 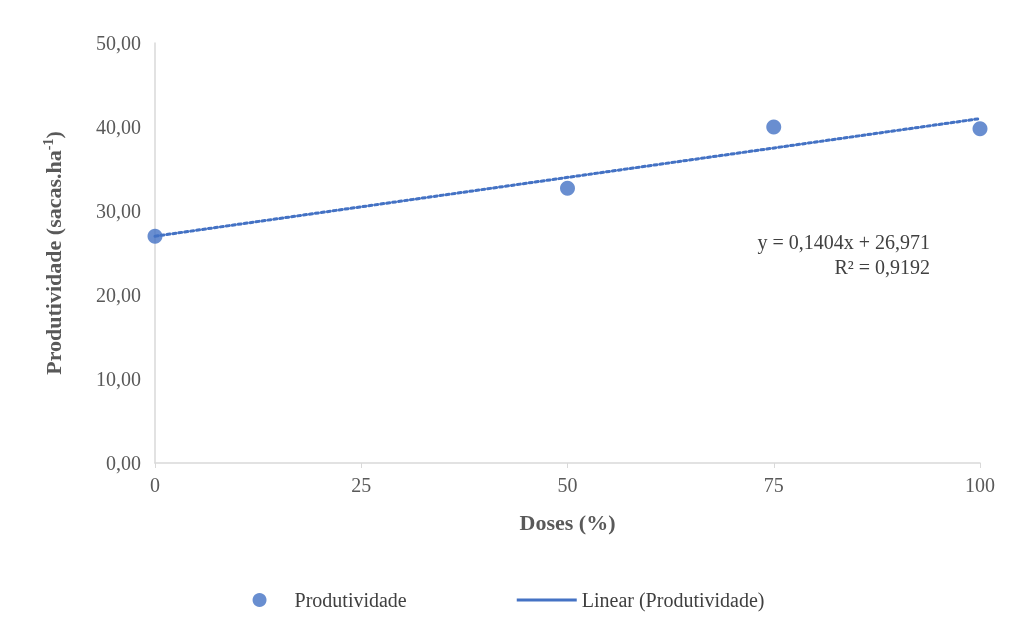 I want to click on x-tick-label: 25, so click(x=361, y=485).